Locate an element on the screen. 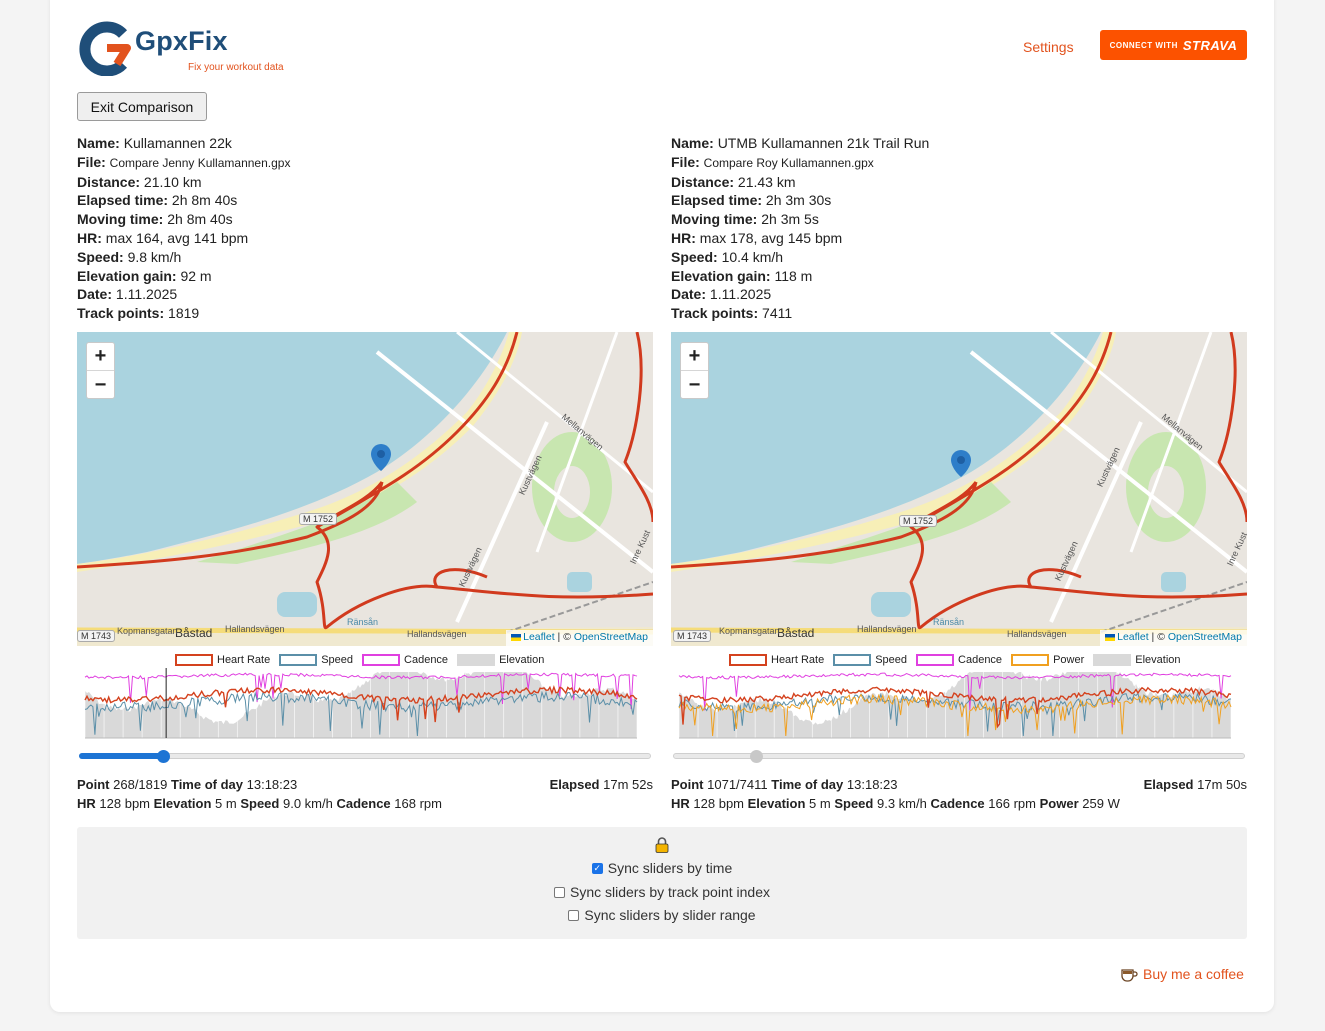 This screenshot has width=1325, height=1031. chart-canvas is located at coordinates (361, 703).